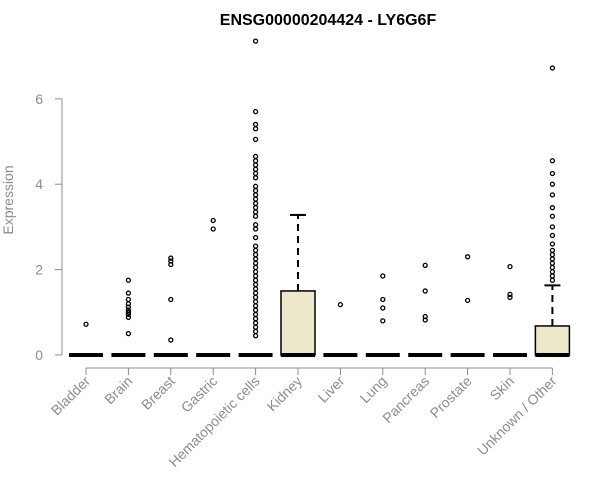 The height and width of the screenshot is (500, 600). I want to click on x-tick-label: Pancreas, so click(405, 399).